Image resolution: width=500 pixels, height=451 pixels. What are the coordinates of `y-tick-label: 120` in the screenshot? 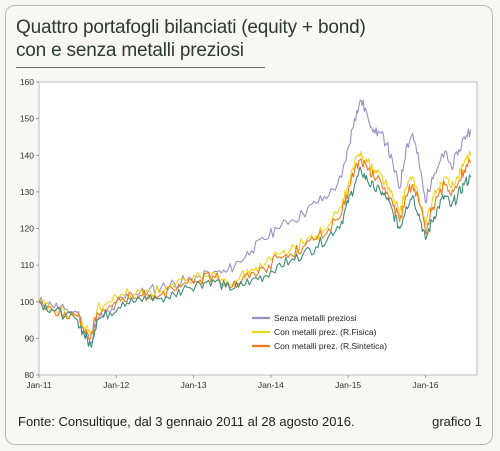 It's located at (27, 229).